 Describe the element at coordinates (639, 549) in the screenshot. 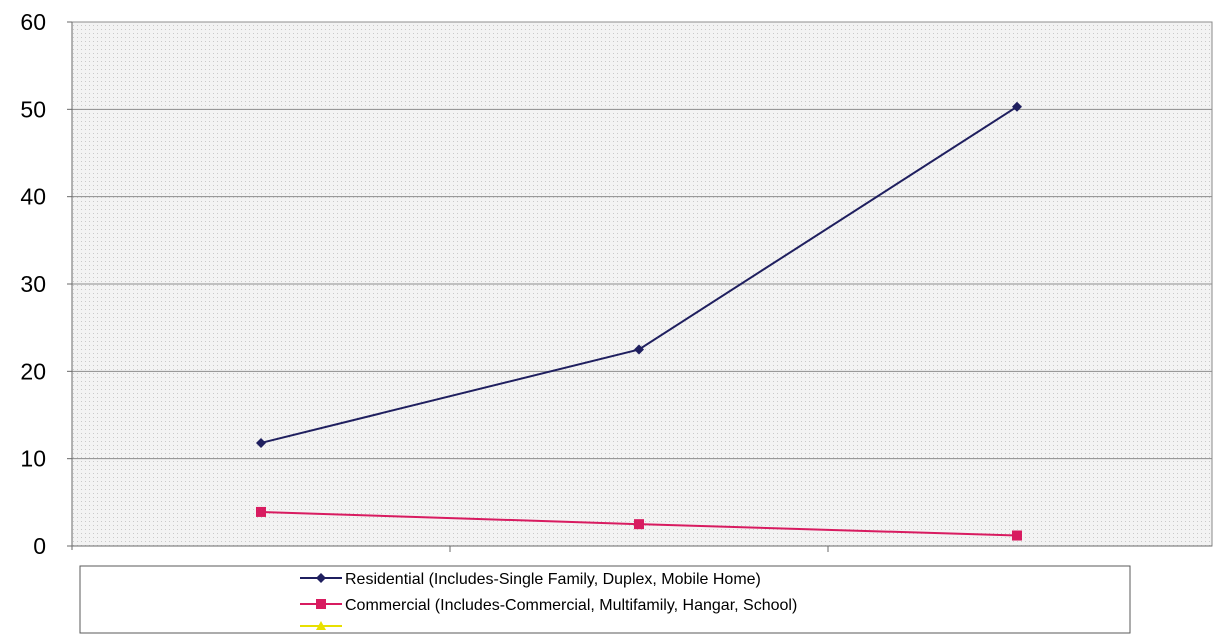

I see `x-axis-tick-marks` at that location.